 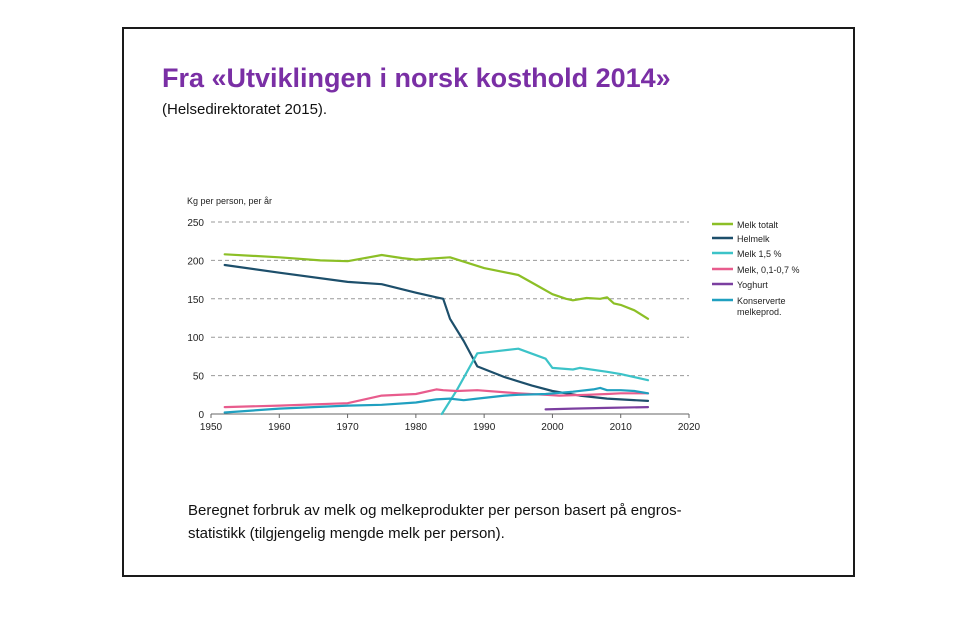 What do you see at coordinates (201, 415) in the screenshot?
I see `y-tick-label: 0` at bounding box center [201, 415].